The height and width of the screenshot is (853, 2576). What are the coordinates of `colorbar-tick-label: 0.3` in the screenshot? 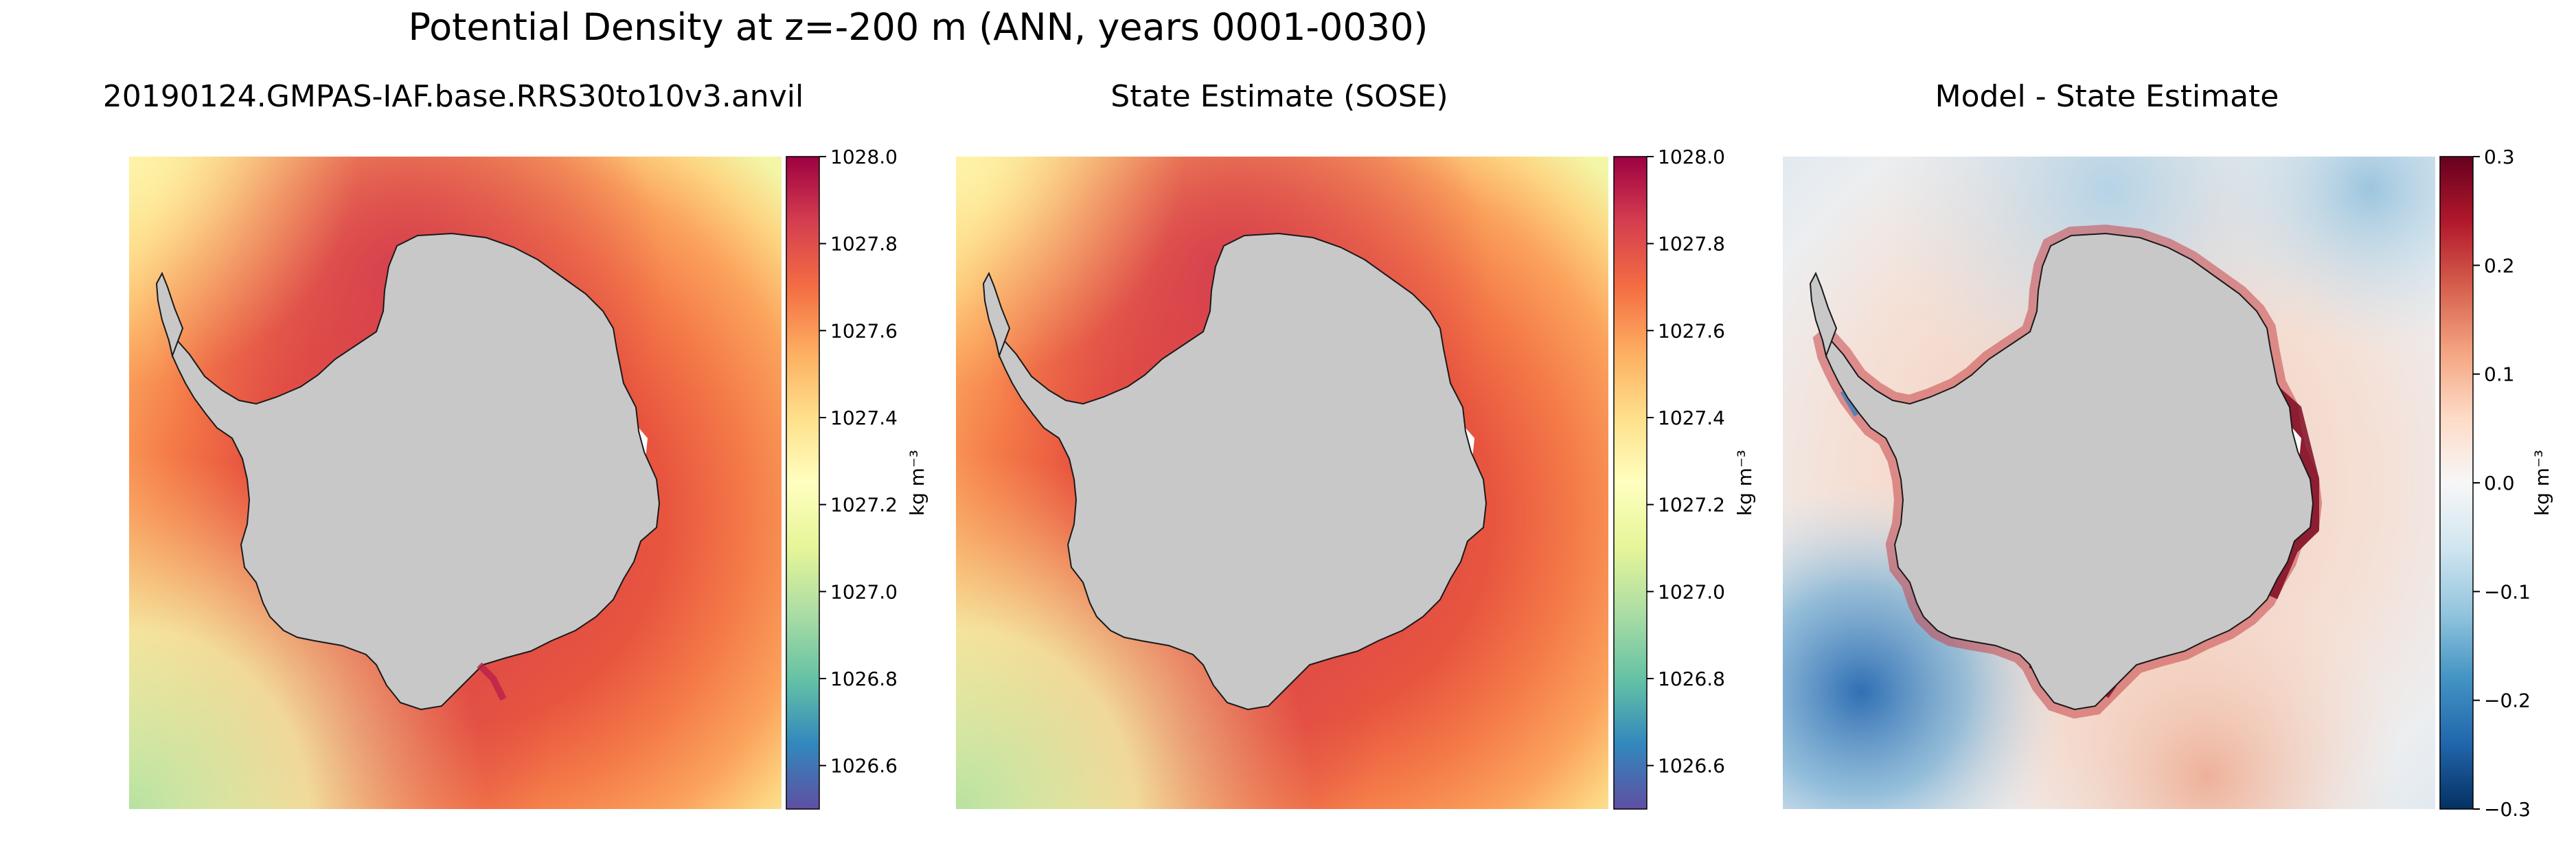 It's located at (2499, 157).